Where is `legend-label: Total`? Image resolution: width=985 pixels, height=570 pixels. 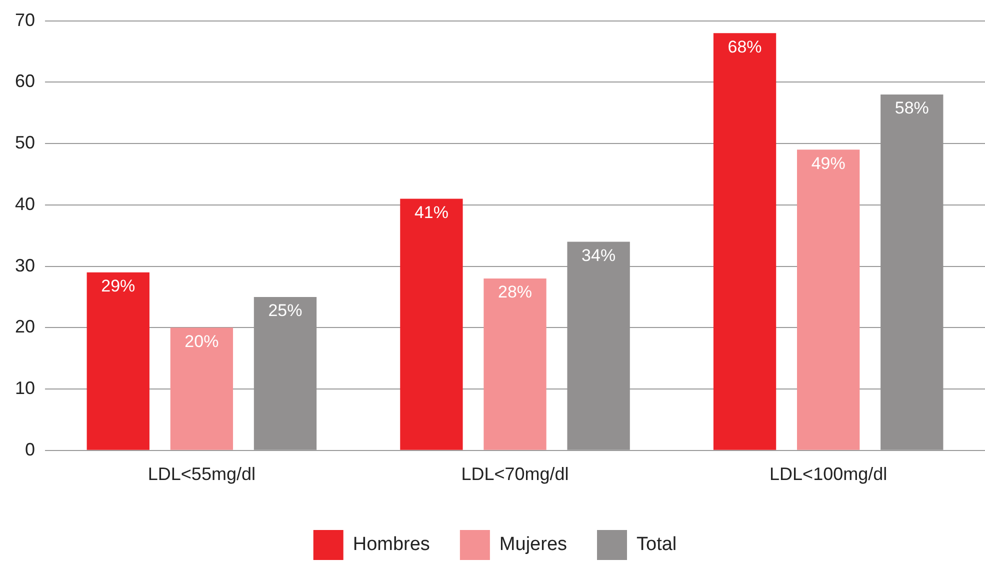
legend-label: Total is located at coordinates (656, 545).